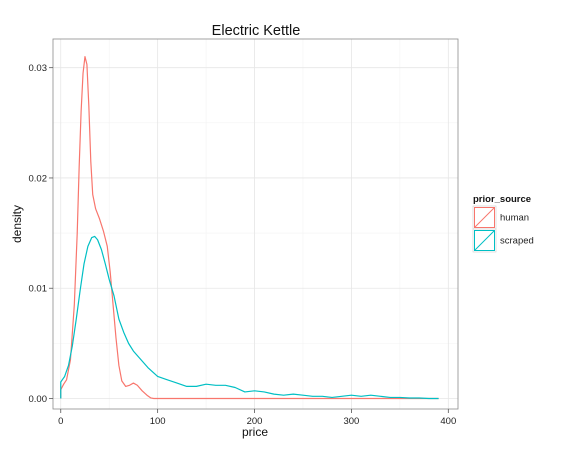 The image size is (570, 450). What do you see at coordinates (38, 399) in the screenshot?
I see `y-tick-label: 0.00` at bounding box center [38, 399].